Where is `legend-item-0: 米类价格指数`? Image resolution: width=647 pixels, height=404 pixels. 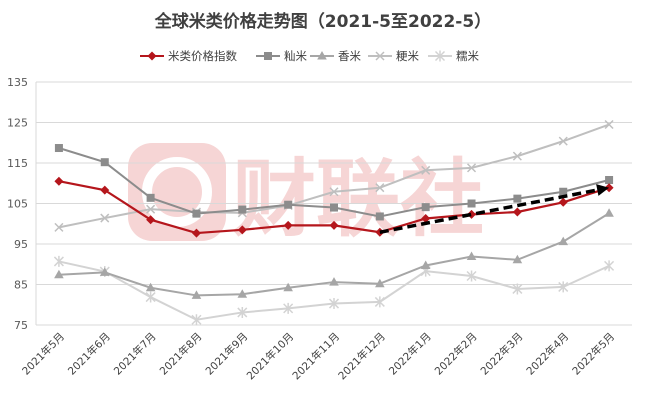
legend-item-0: 米类价格指数 is located at coordinates (188, 56).